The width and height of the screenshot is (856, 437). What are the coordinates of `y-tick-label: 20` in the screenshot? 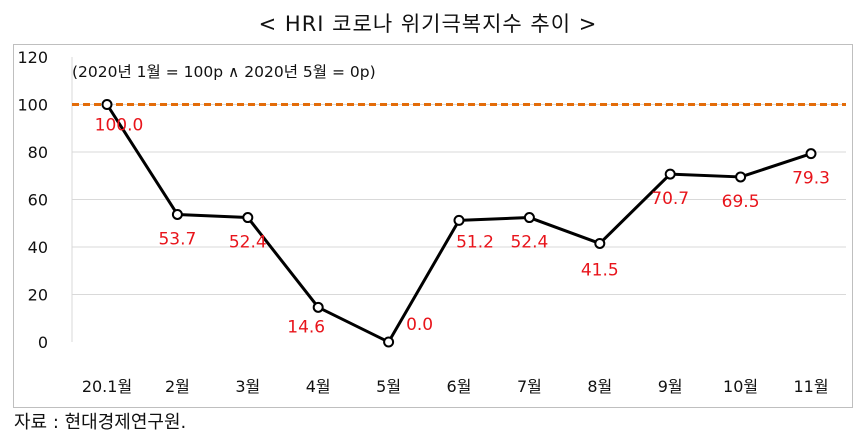 It's located at (38, 295).